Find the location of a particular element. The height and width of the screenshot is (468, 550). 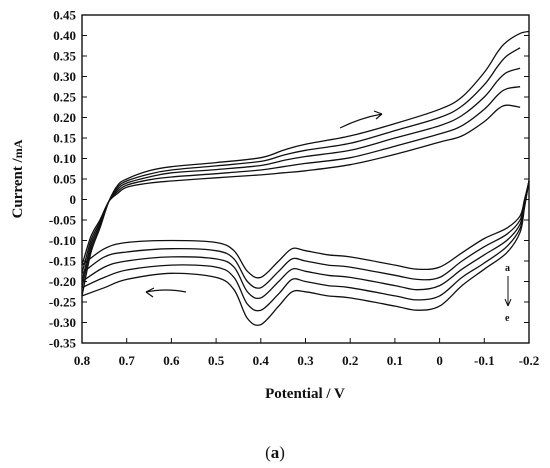

y-axis-title-main: Current / is located at coordinates (18, 187).